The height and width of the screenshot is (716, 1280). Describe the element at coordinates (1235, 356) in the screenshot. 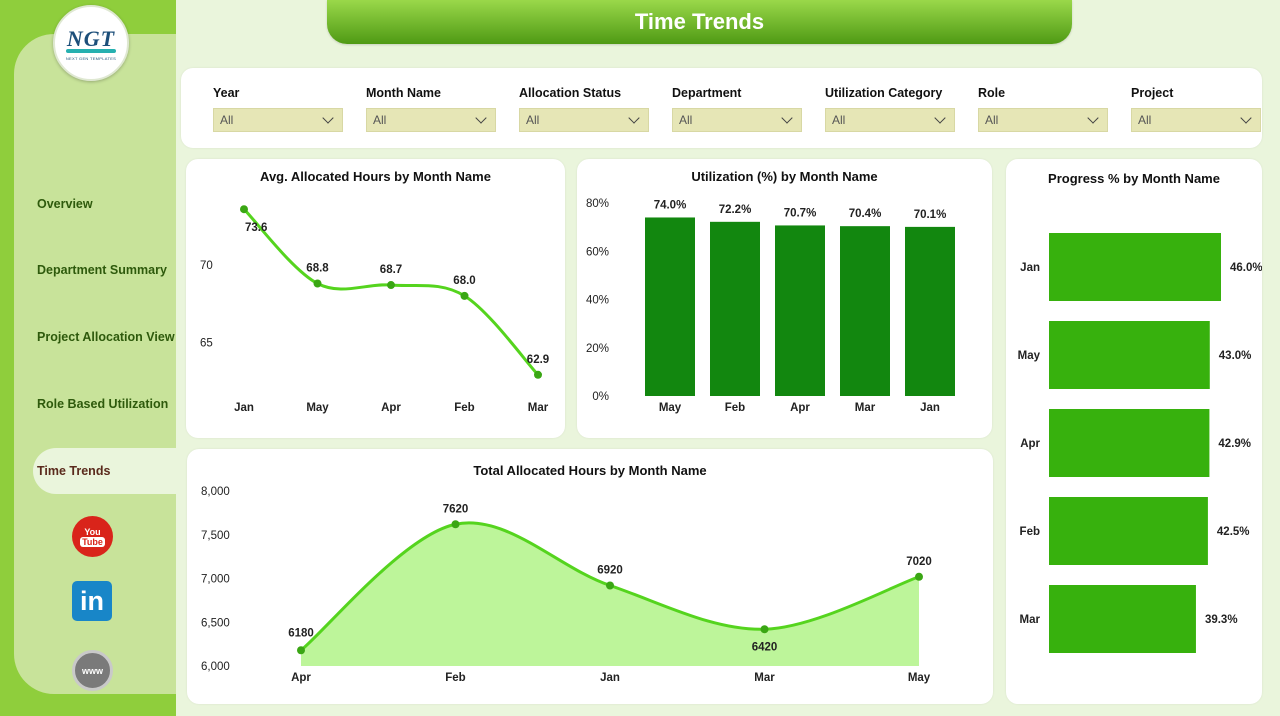

I see `data-label: 43.0%` at that location.